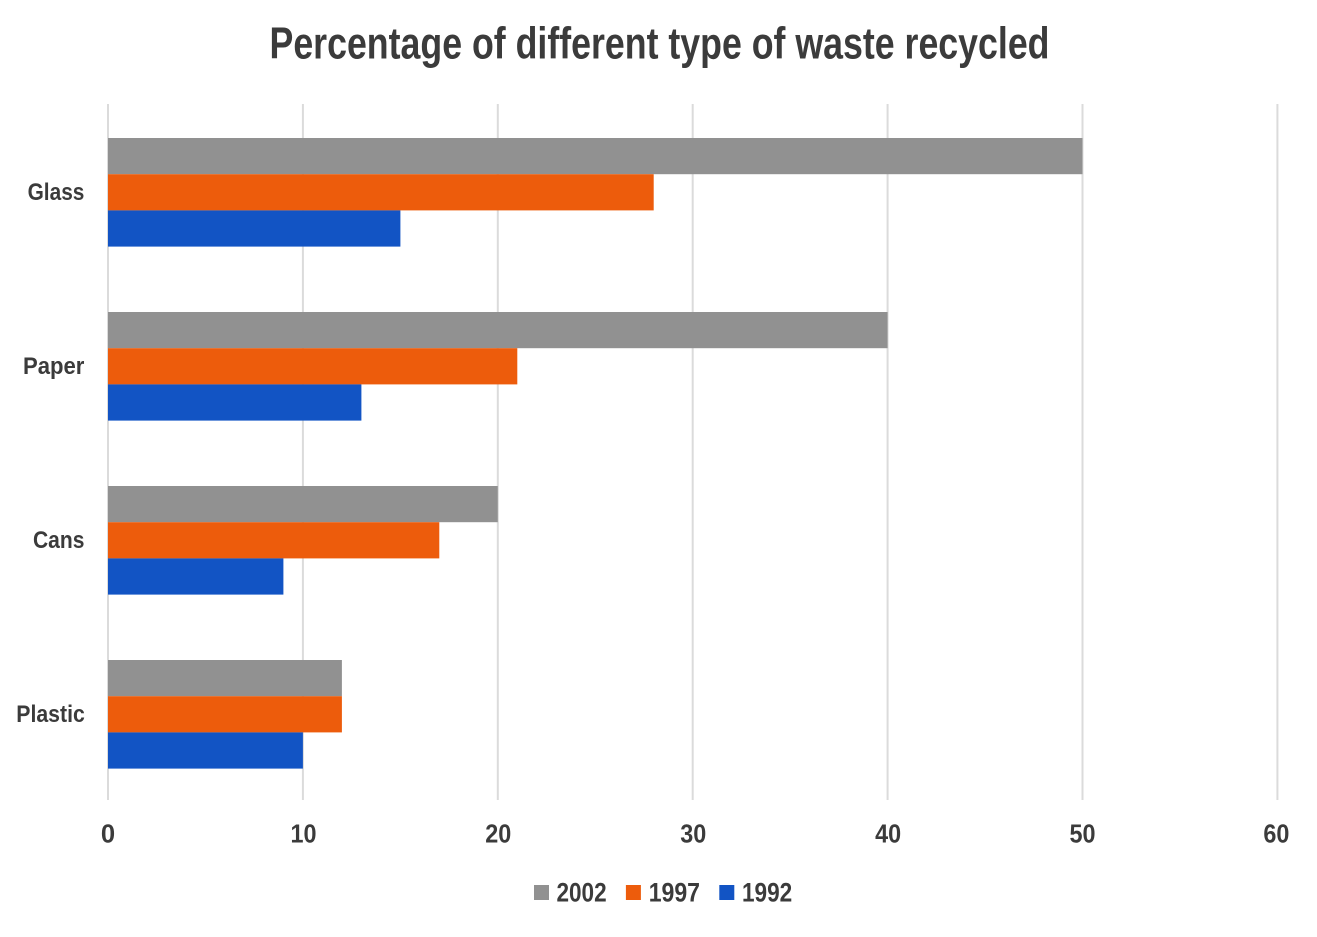 This screenshot has width=1317, height=937. I want to click on svg-text: 2002, so click(582, 893).